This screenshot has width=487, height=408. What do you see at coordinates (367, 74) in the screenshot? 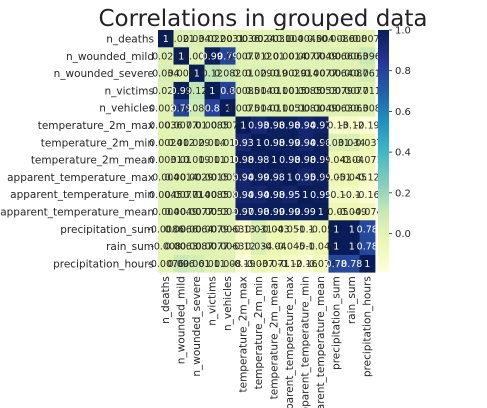
I see `cell-annotation: 0.061` at bounding box center [367, 74].